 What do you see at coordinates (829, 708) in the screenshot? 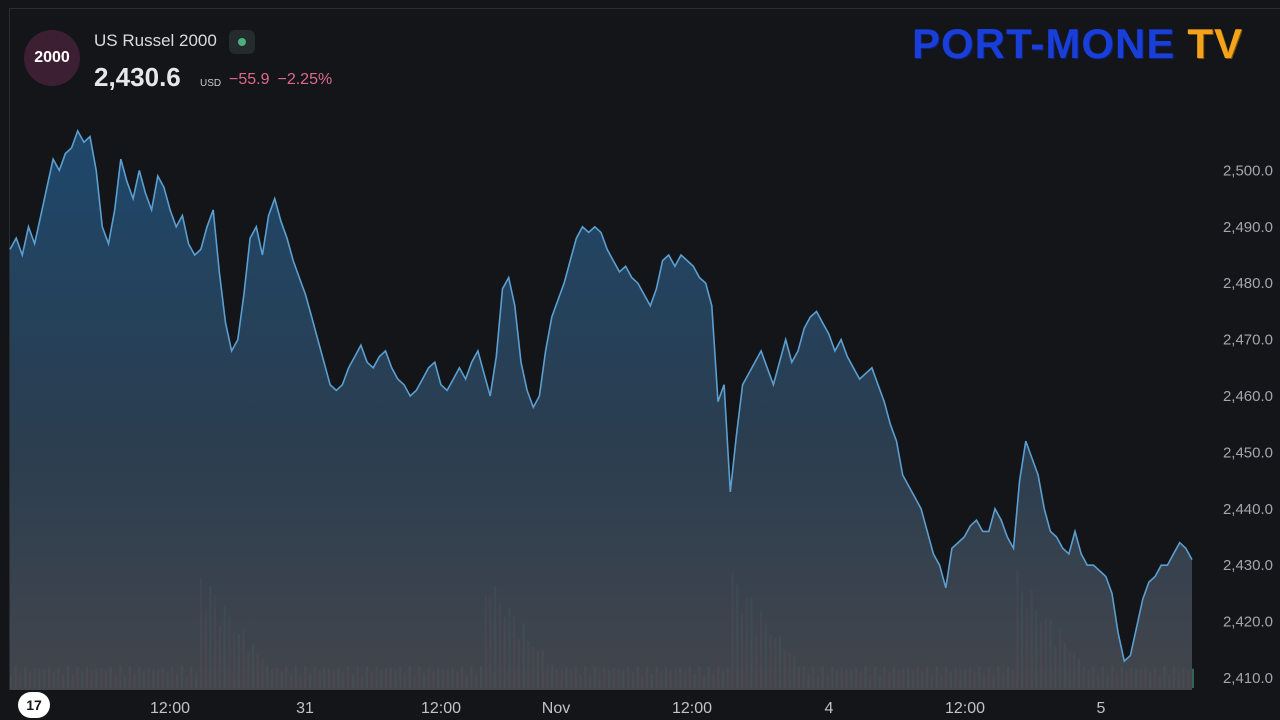
I see `x-tick-label: 4` at bounding box center [829, 708].